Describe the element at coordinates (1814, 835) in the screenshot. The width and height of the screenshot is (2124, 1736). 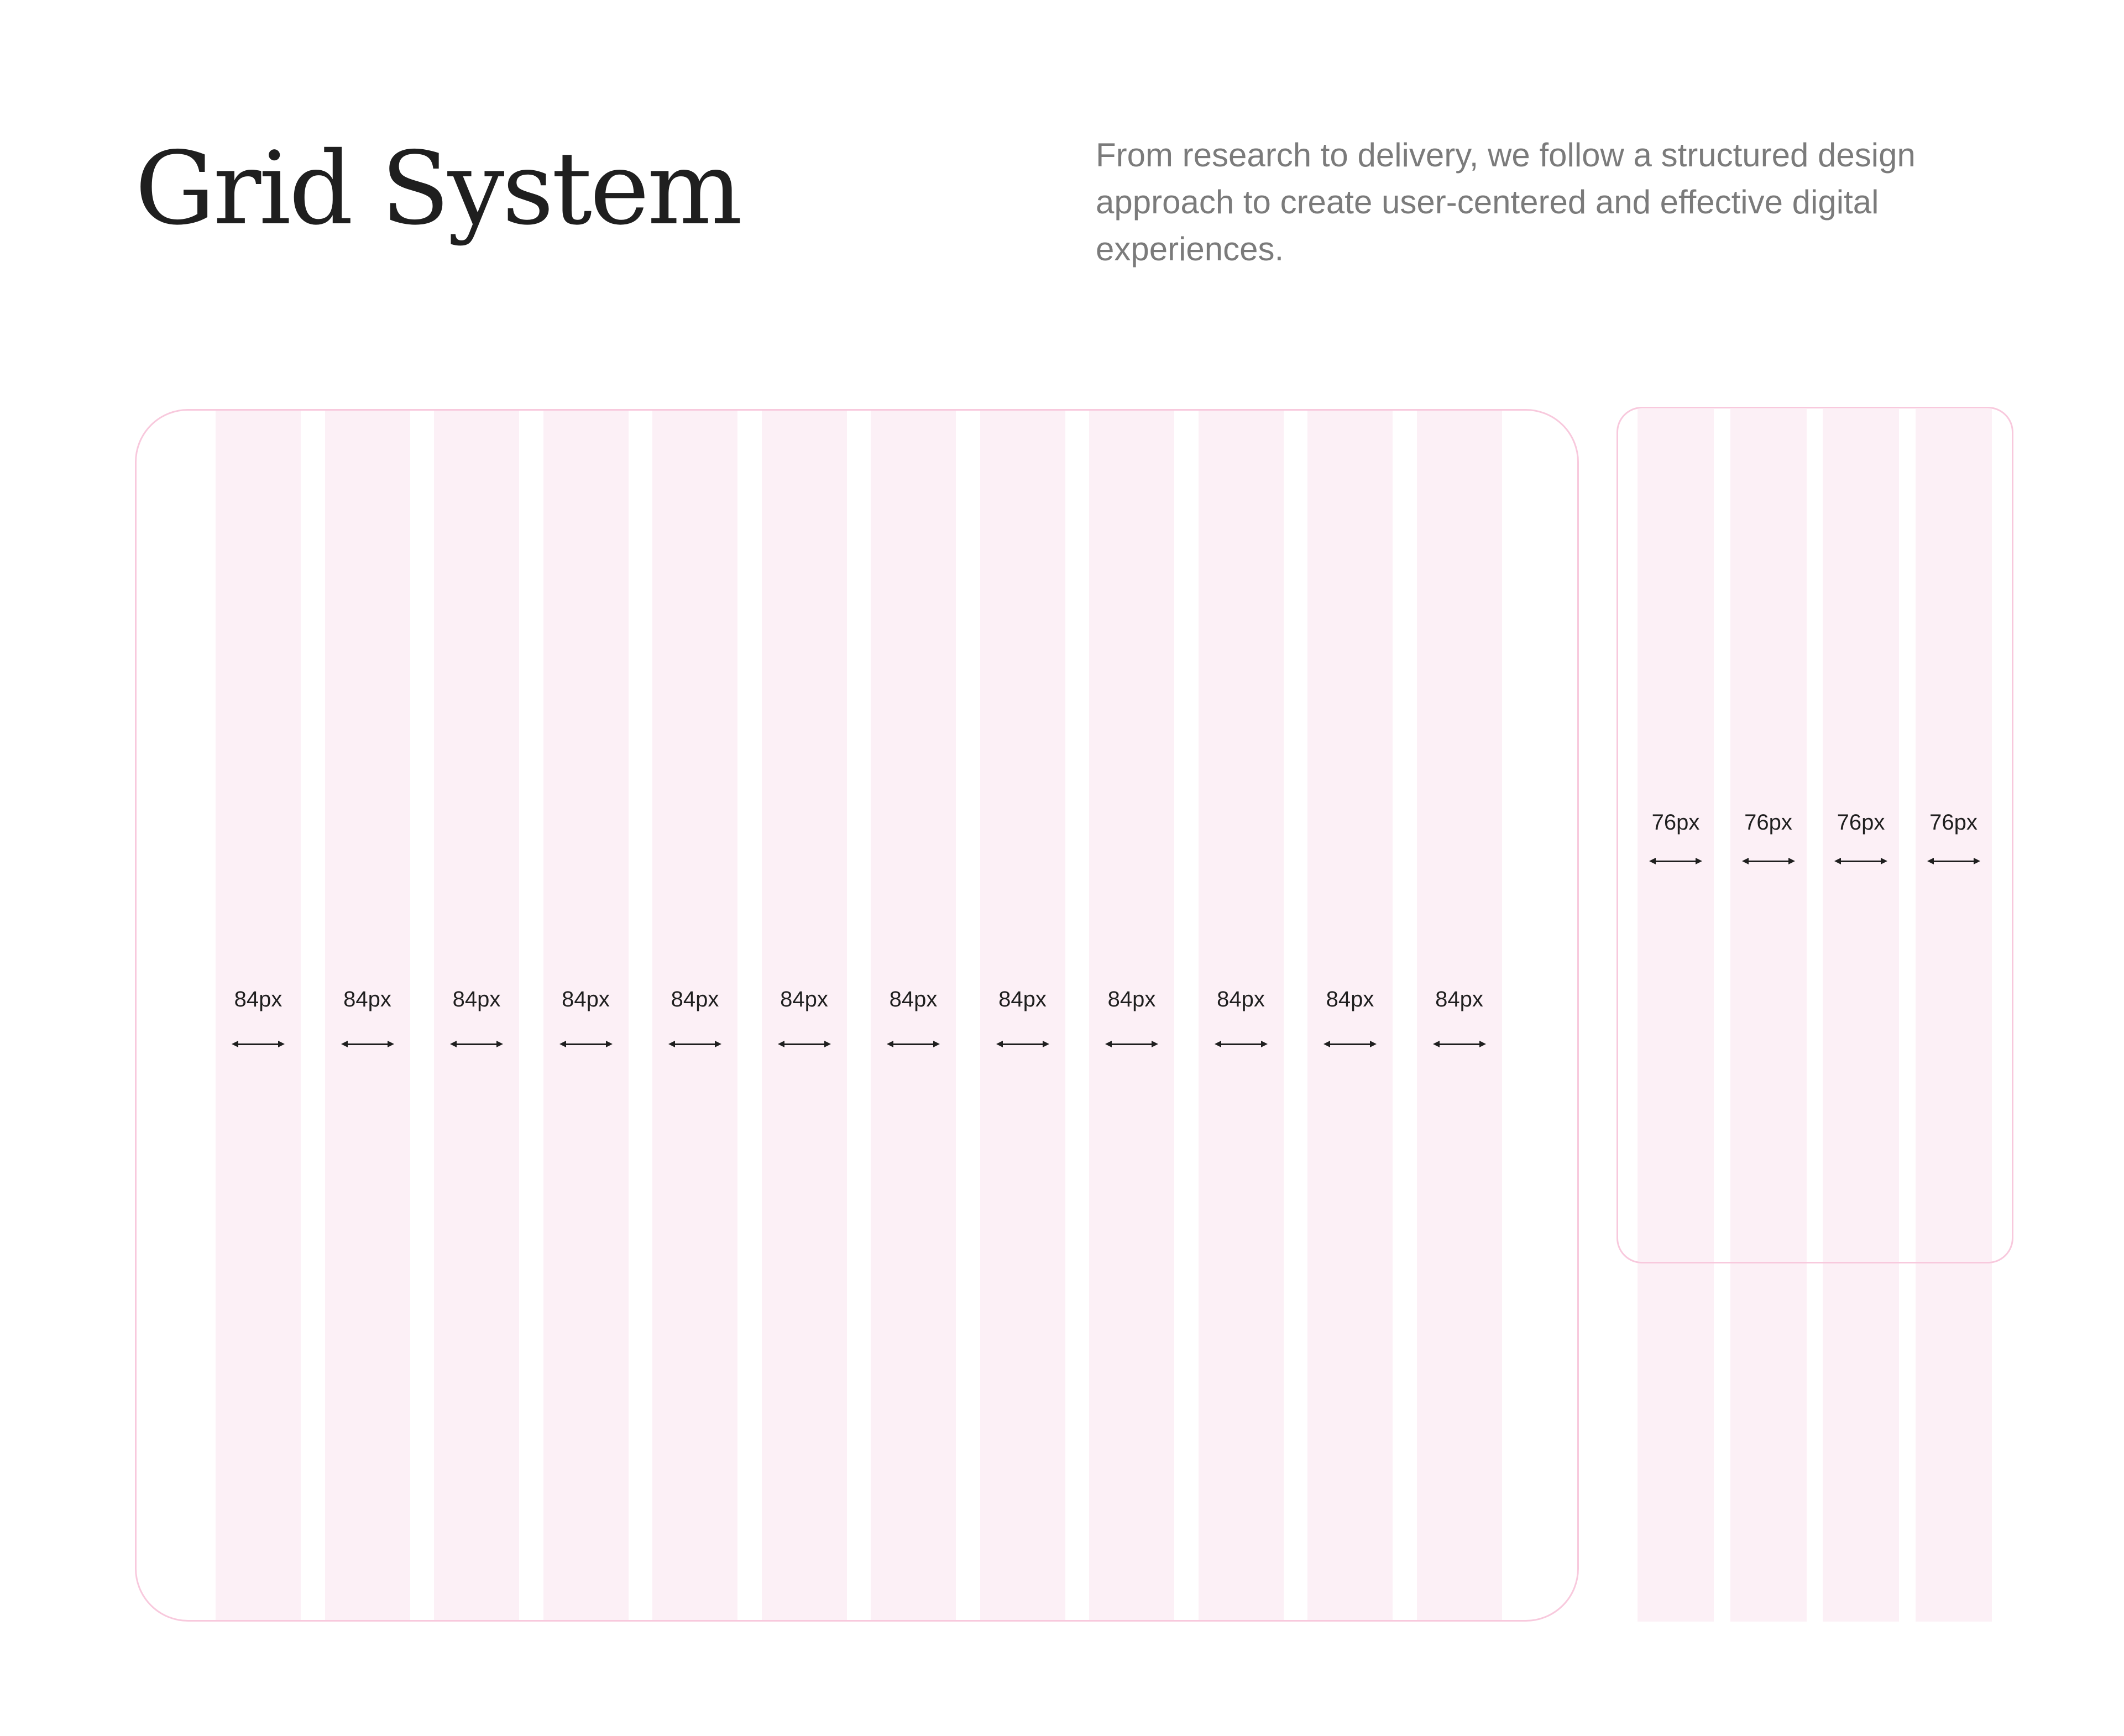
I see `mobile-grid-frame: 76px 76px 76px 76px` at that location.